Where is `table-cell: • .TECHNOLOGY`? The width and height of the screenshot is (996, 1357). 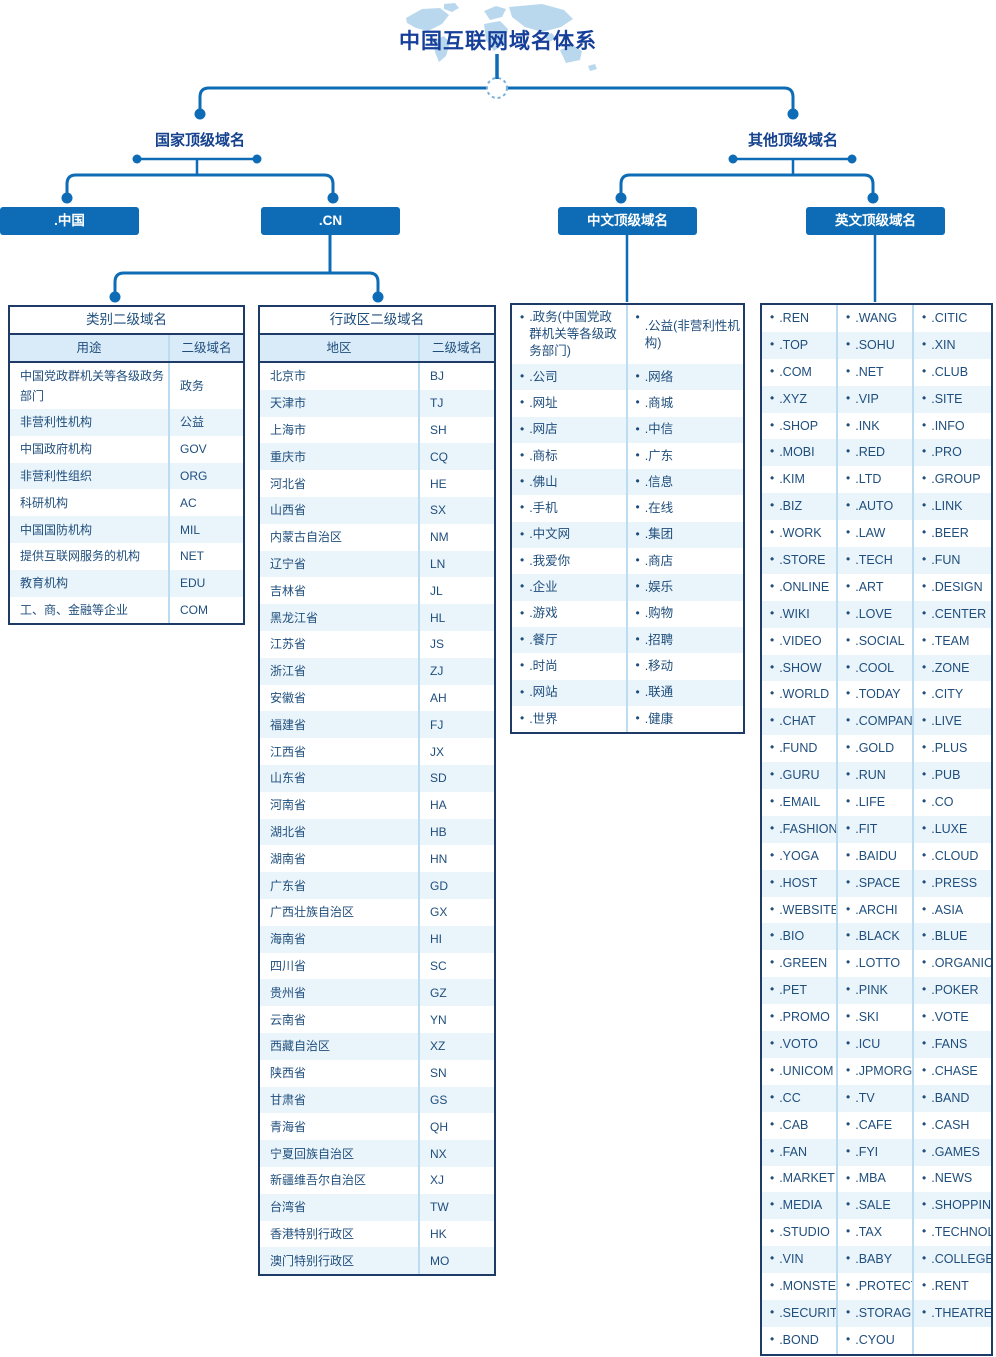
table-cell: • .TECHNOLOGY is located at coordinates (952, 1232).